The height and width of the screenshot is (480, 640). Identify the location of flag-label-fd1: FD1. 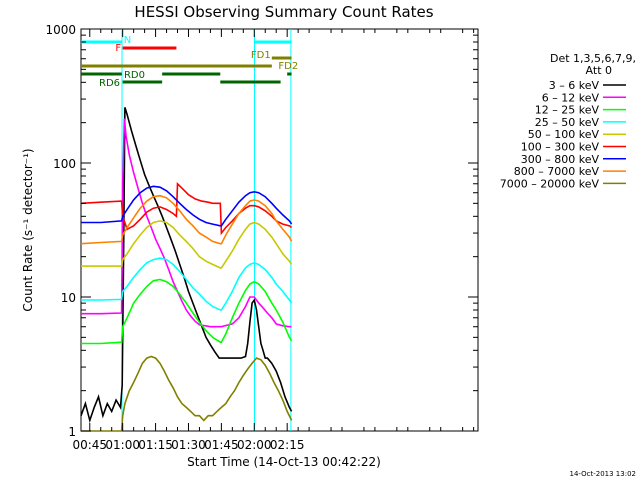
(261, 55).